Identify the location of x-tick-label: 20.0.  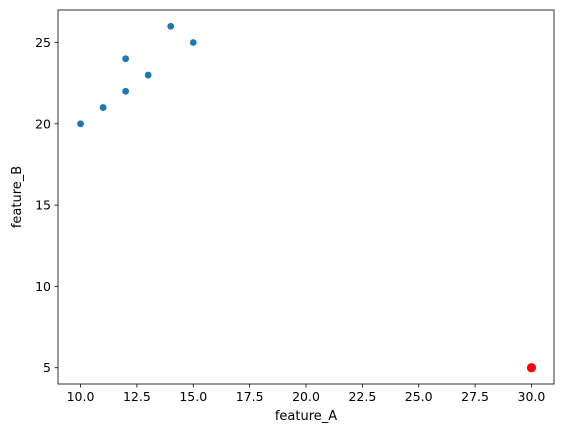
(306, 396).